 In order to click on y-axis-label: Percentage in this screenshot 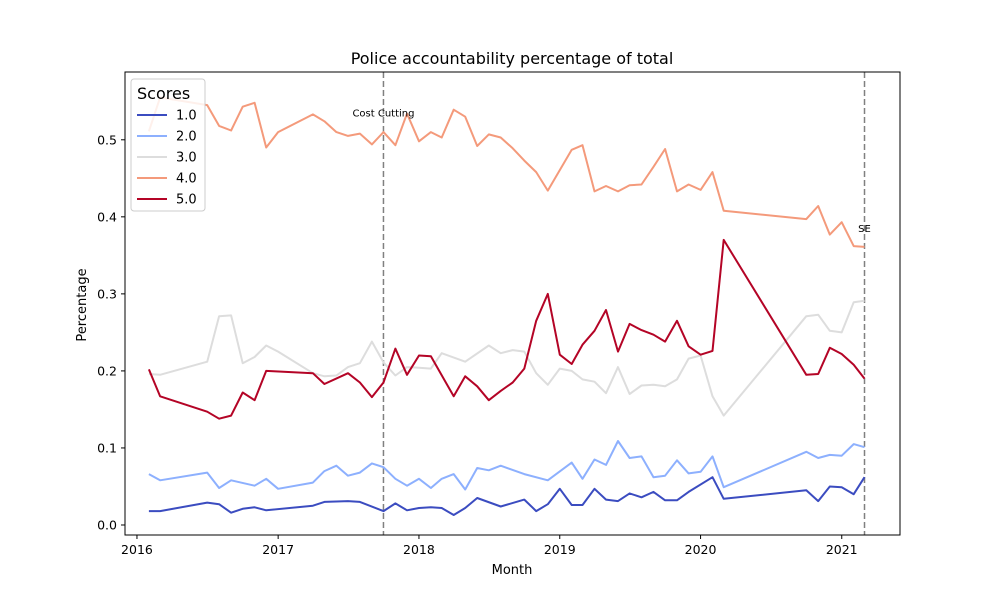, I will do `click(82, 304)`.